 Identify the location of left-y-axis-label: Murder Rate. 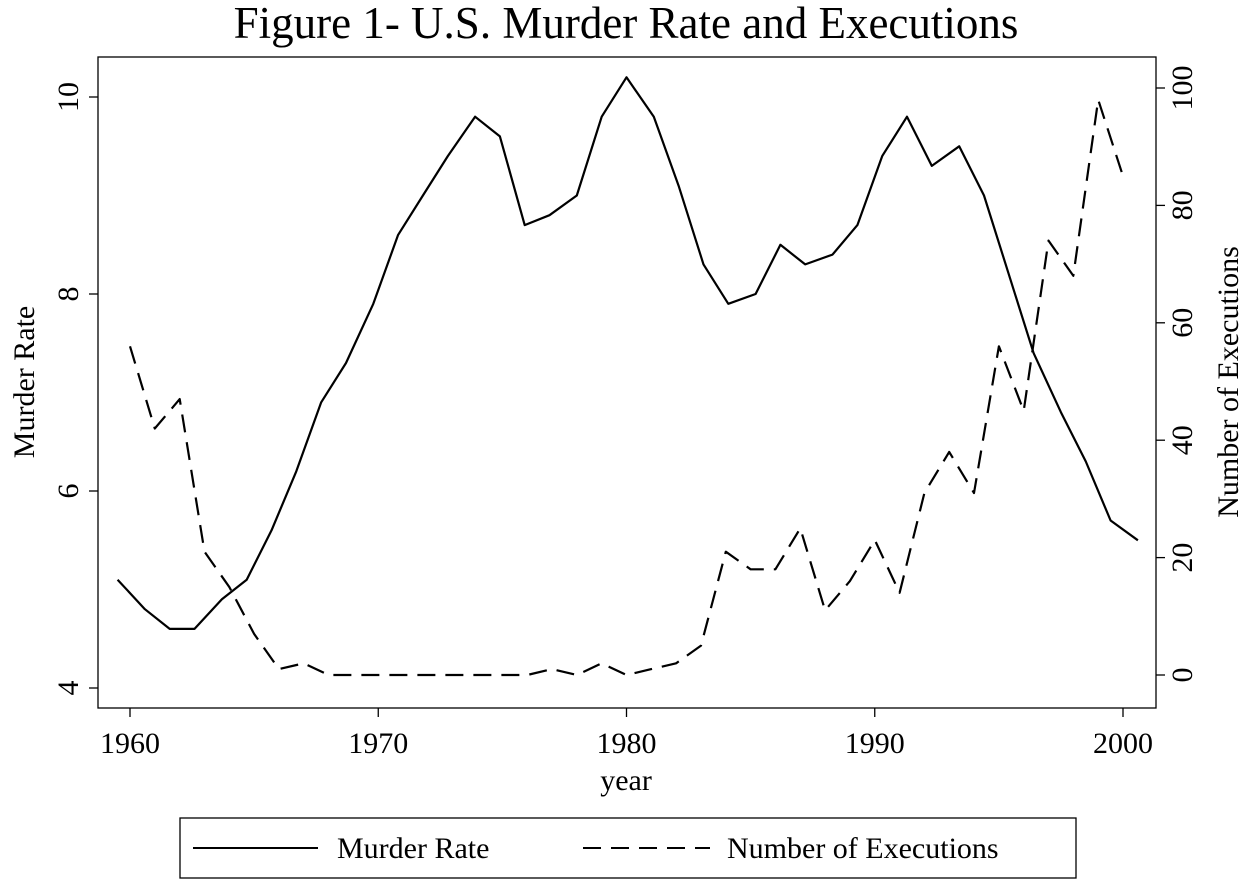
(24, 382).